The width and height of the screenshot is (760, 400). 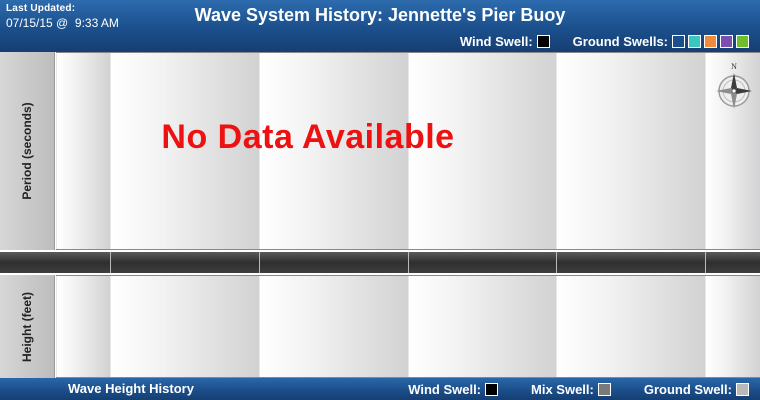 I want to click on period-axis: Period (seconds), so click(x=27, y=151).